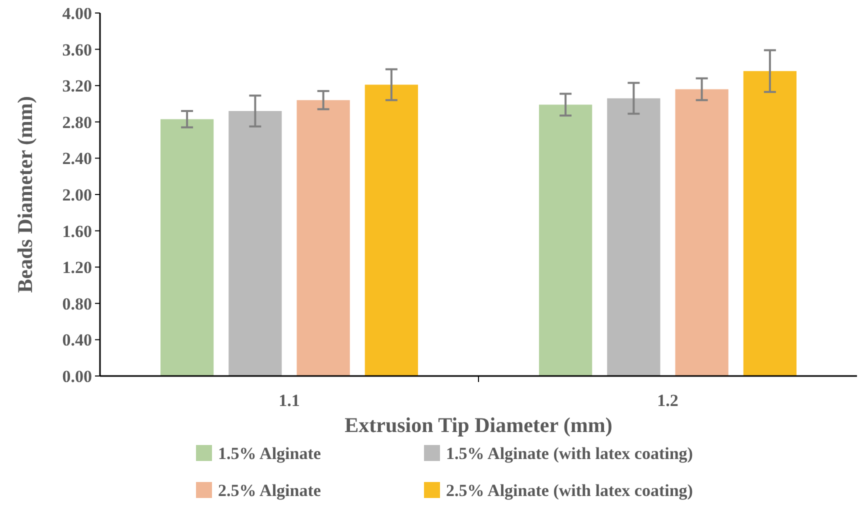 The width and height of the screenshot is (867, 521). I want to click on legend-label: 2.5% Alginate, so click(270, 490).